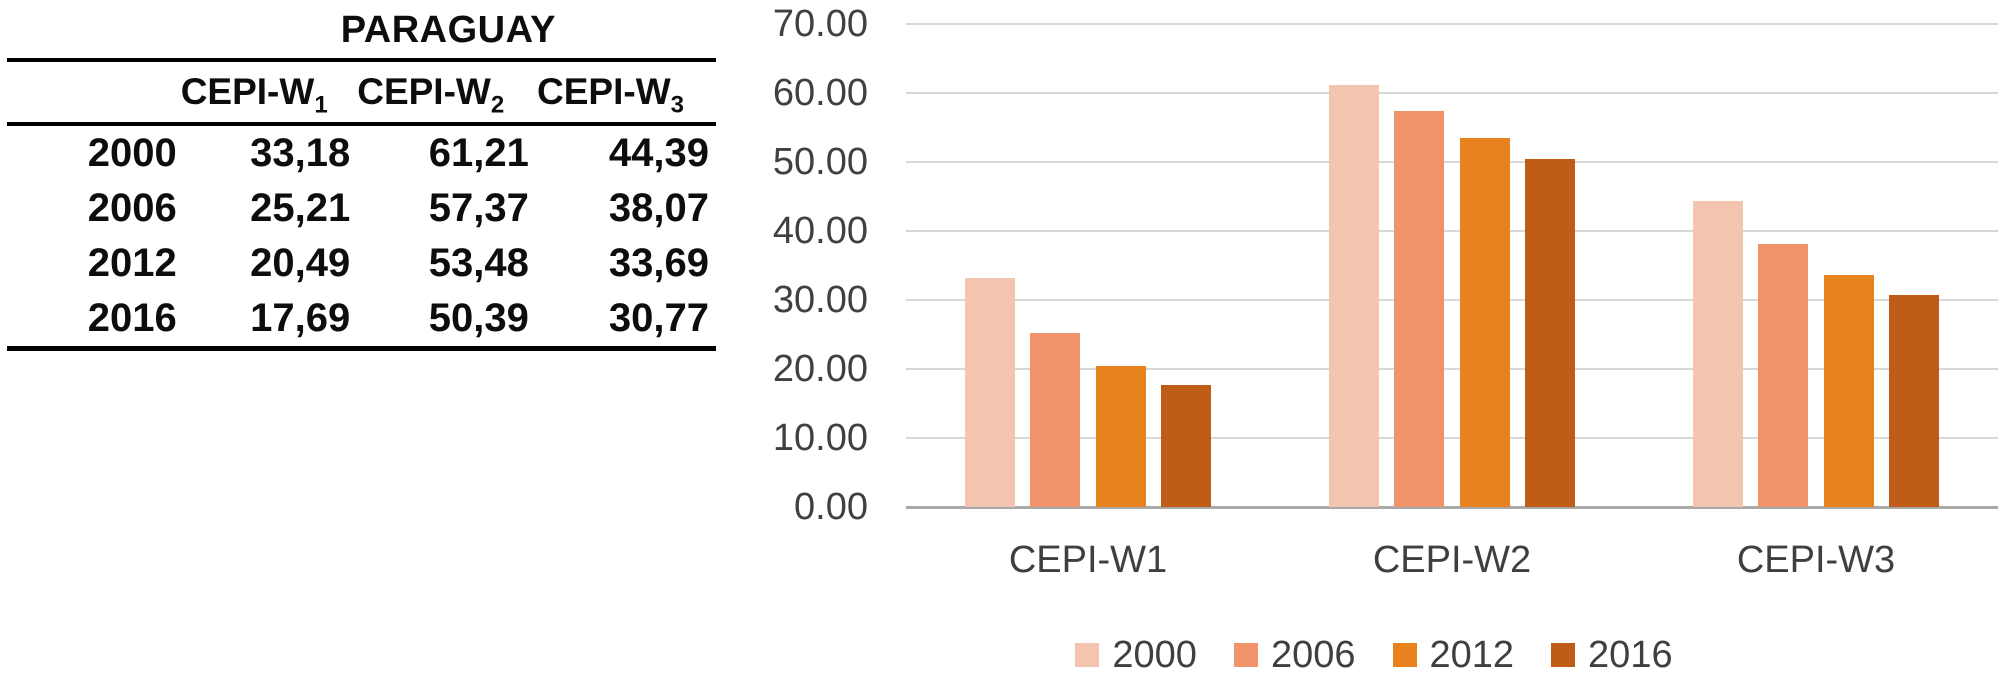 The width and height of the screenshot is (2008, 685). What do you see at coordinates (1783, 375) in the screenshot?
I see `bar-cepi-w3-2006` at bounding box center [1783, 375].